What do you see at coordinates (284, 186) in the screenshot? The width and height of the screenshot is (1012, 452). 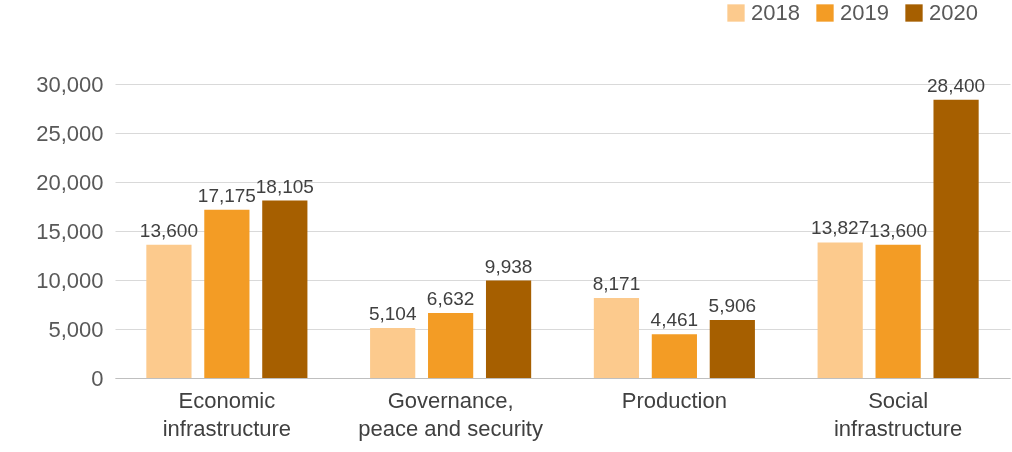 I see `data-label: 18,105` at bounding box center [284, 186].